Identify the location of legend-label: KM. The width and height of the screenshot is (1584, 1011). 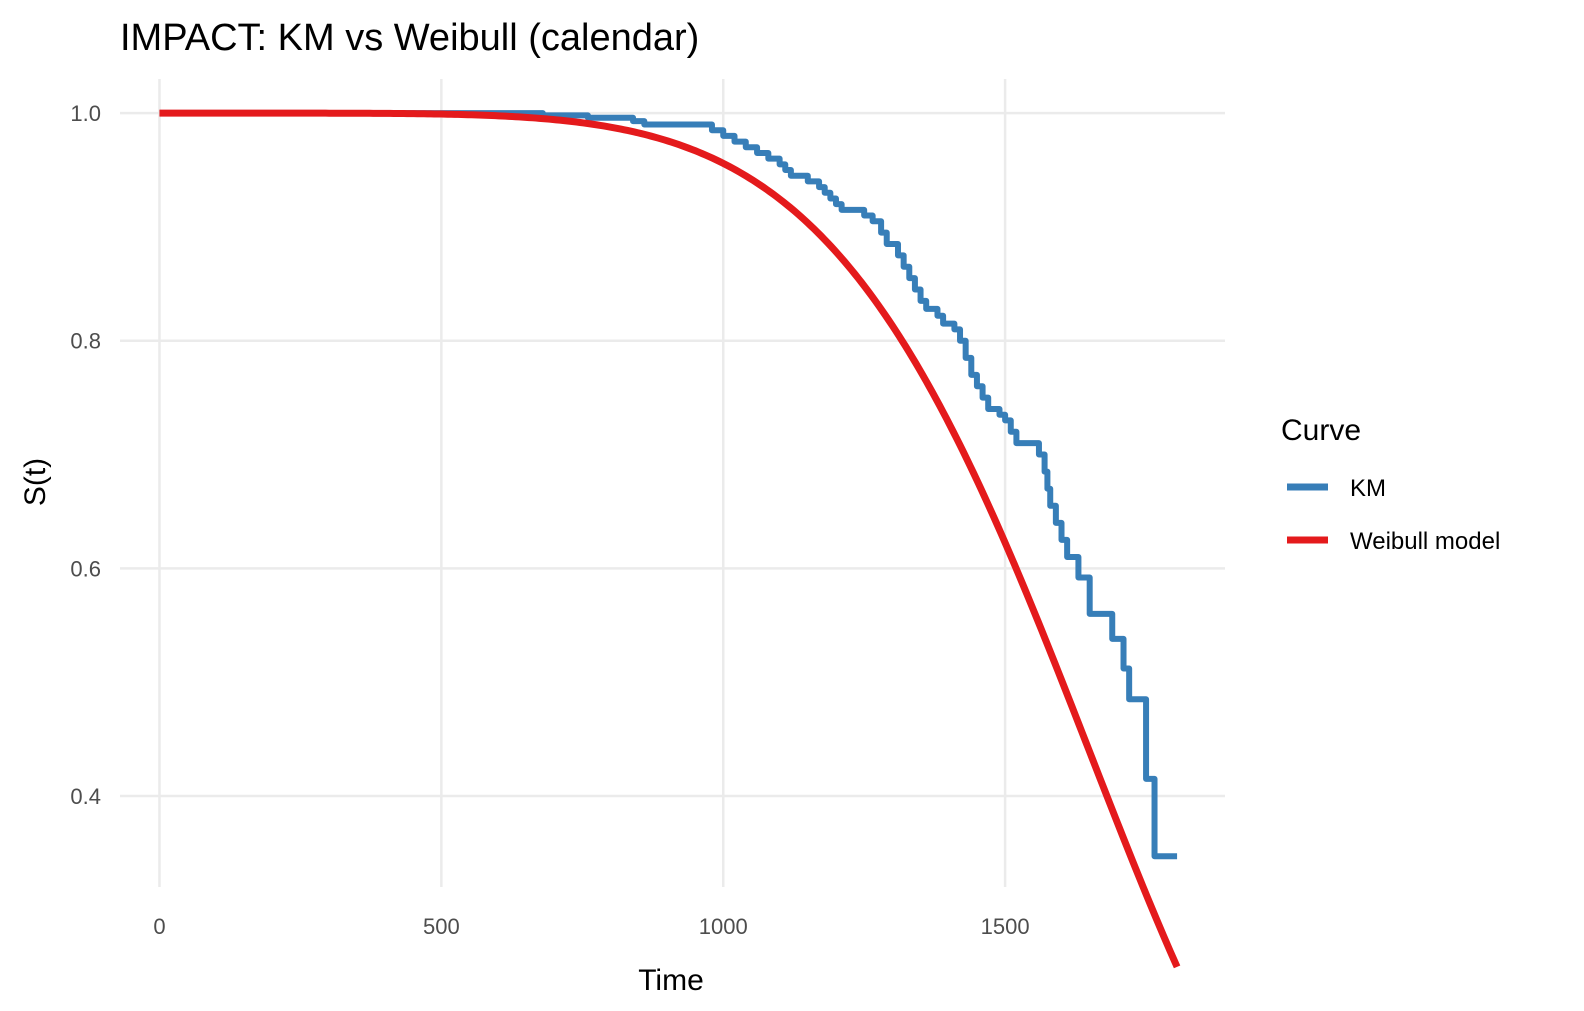
(1368, 488).